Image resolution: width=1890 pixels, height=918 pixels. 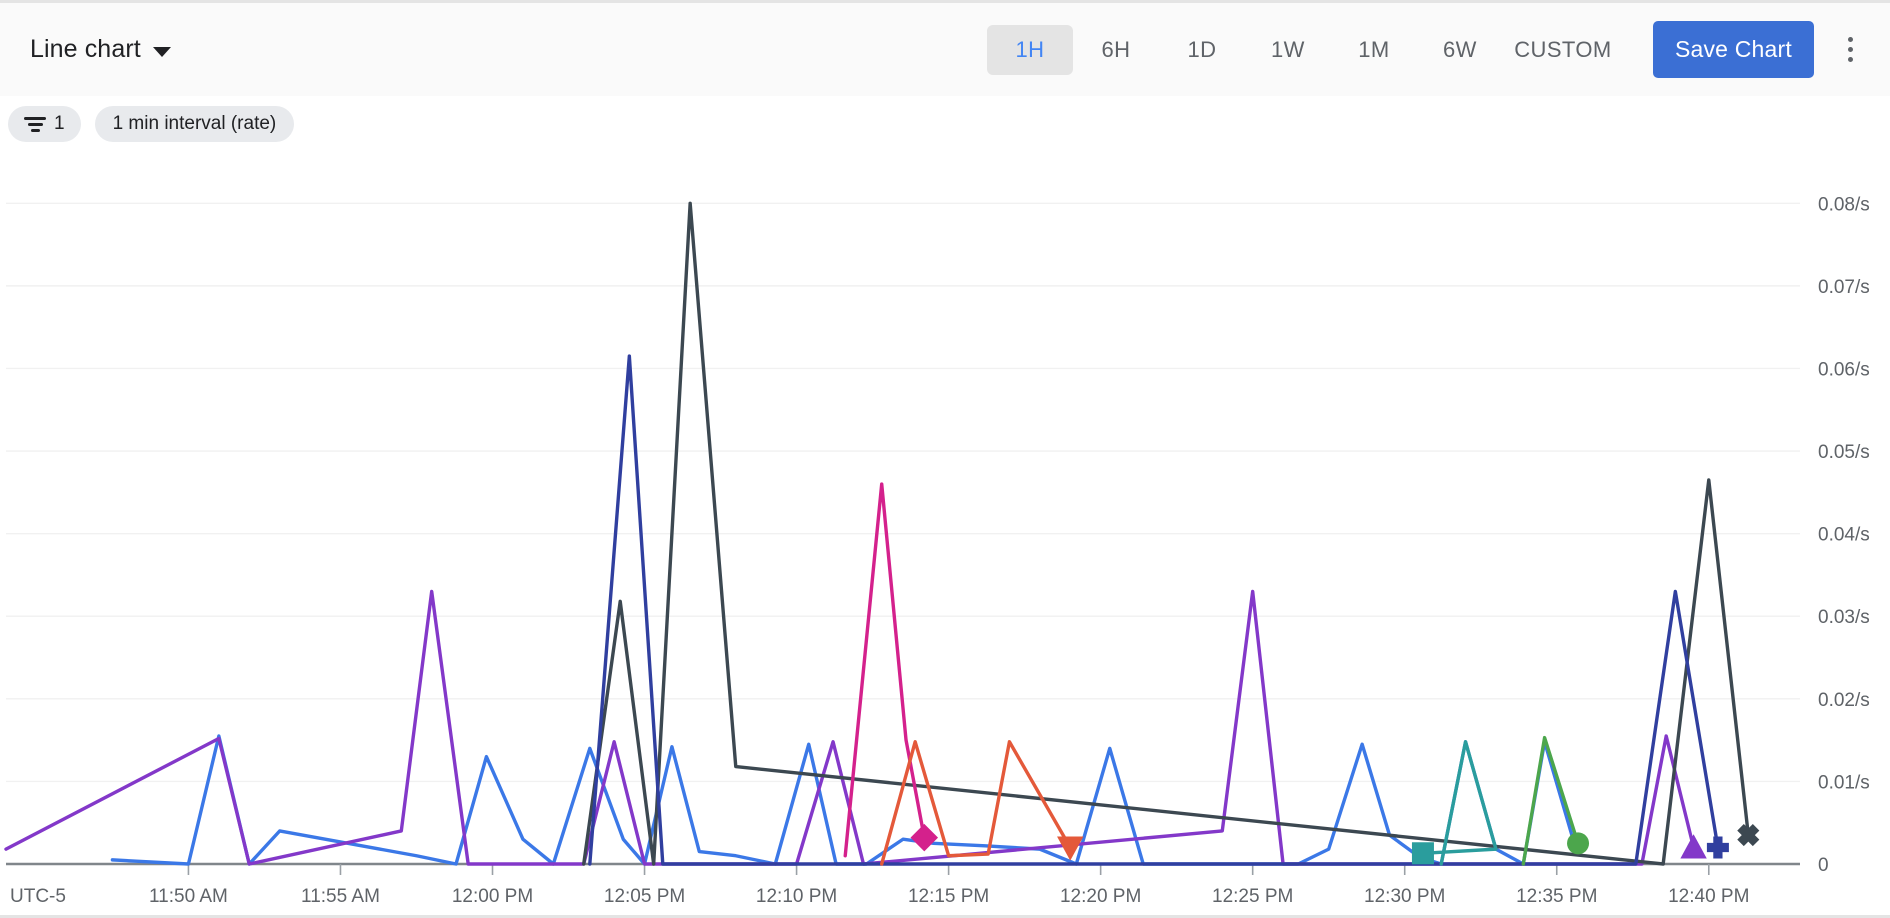 I want to click on x-axis-tick-label: 12:05 PM, so click(x=644, y=896).